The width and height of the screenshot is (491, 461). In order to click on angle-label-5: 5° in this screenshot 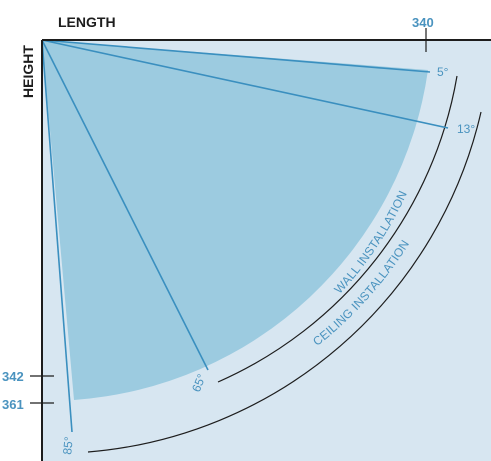, I will do `click(443, 72)`.